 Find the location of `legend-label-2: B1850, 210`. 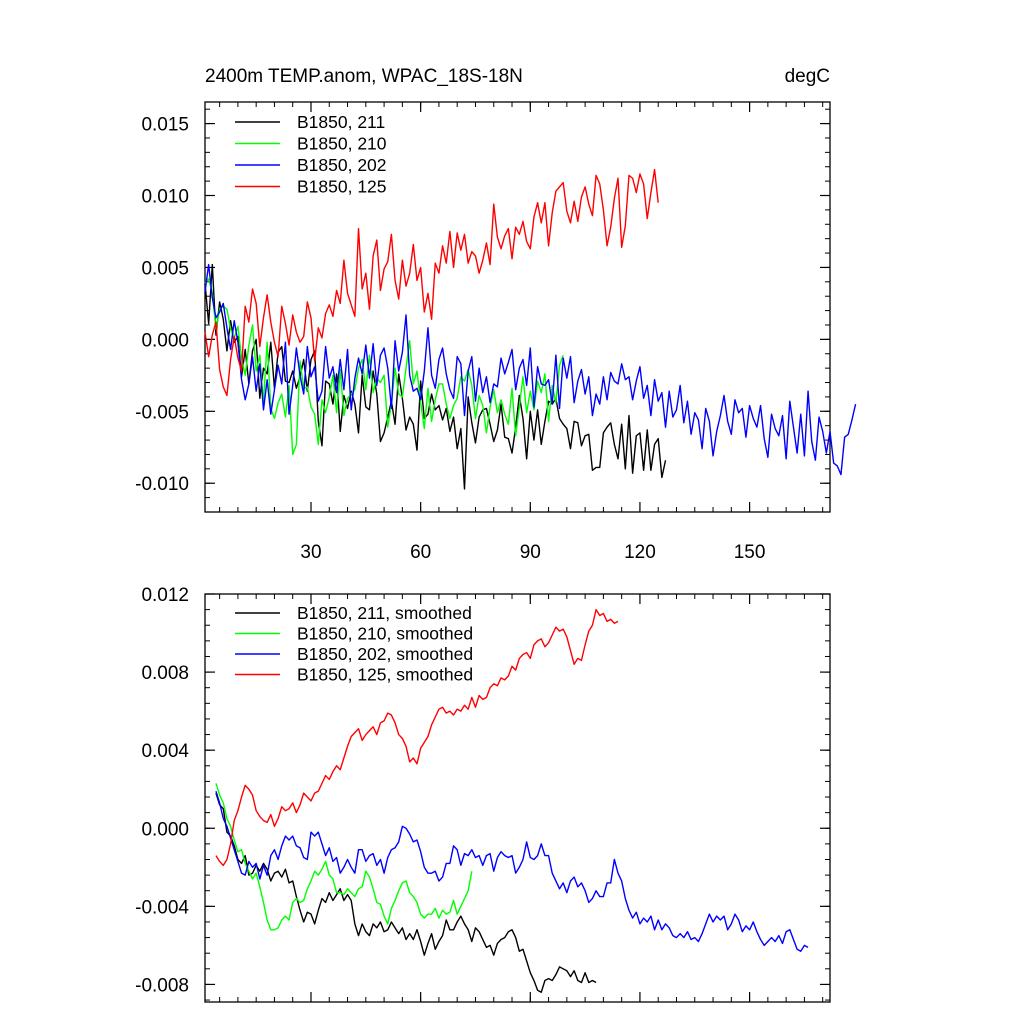

legend-label-2: B1850, 210 is located at coordinates (342, 144).